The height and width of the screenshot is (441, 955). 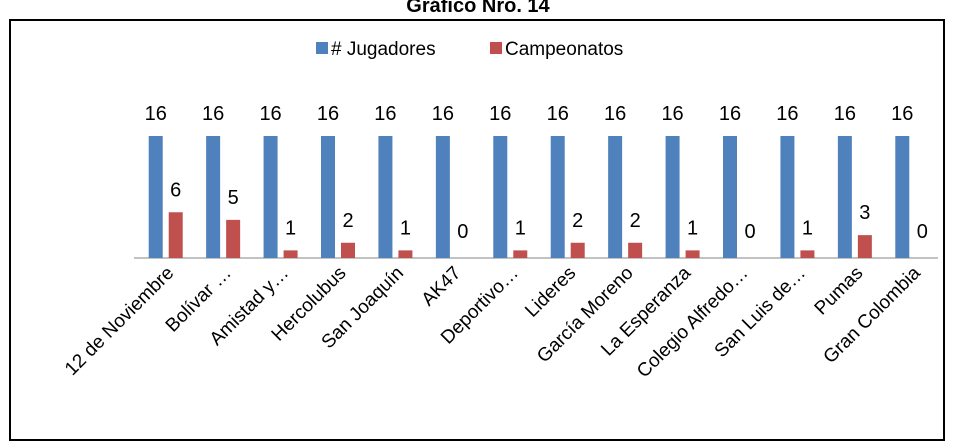 I want to click on title-bg, so click(x=480, y=9).